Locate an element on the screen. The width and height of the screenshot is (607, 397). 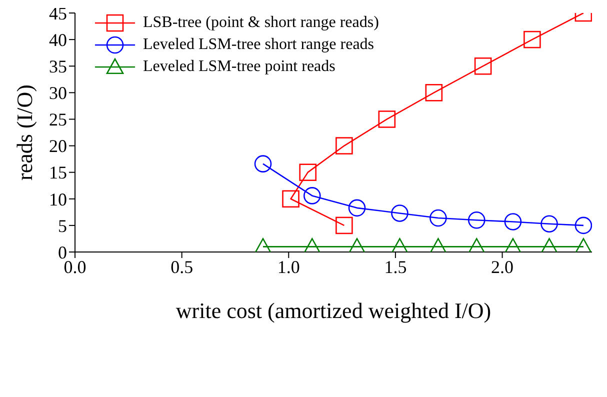
y-tick-label: 40 is located at coordinates (58, 40).